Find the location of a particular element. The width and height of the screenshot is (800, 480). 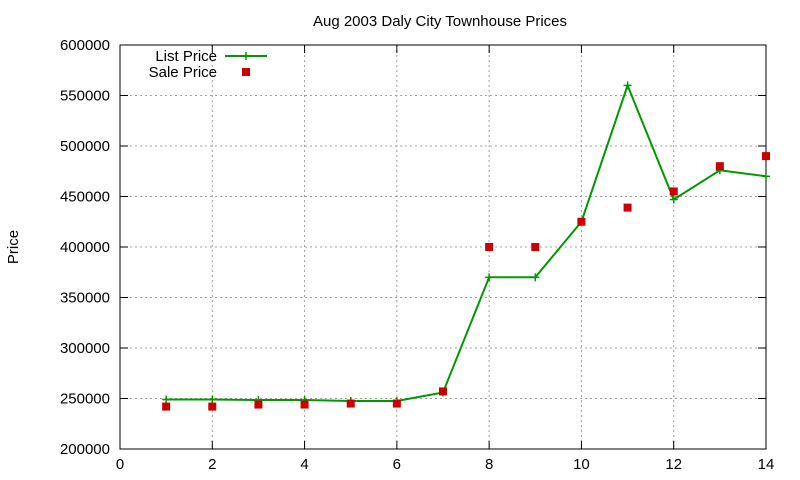

y-tick-label: 400000 is located at coordinates (85, 247).